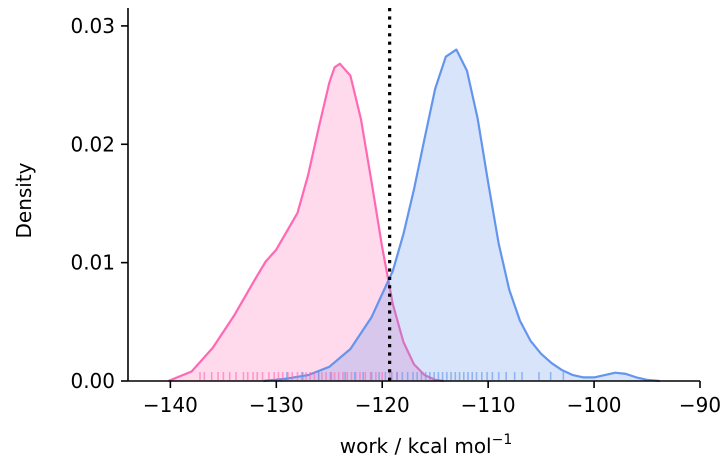 The height and width of the screenshot is (467, 728). I want to click on x-axis-label: work / kcal mol−1, so click(426, 445).